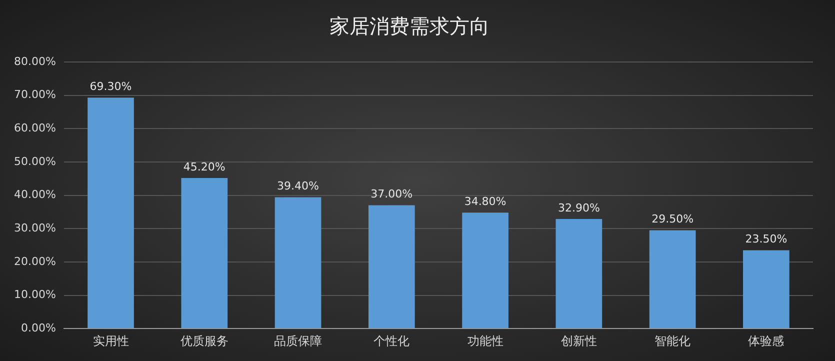  What do you see at coordinates (579, 207) in the screenshot?
I see `data-label: 32.90%` at bounding box center [579, 207].